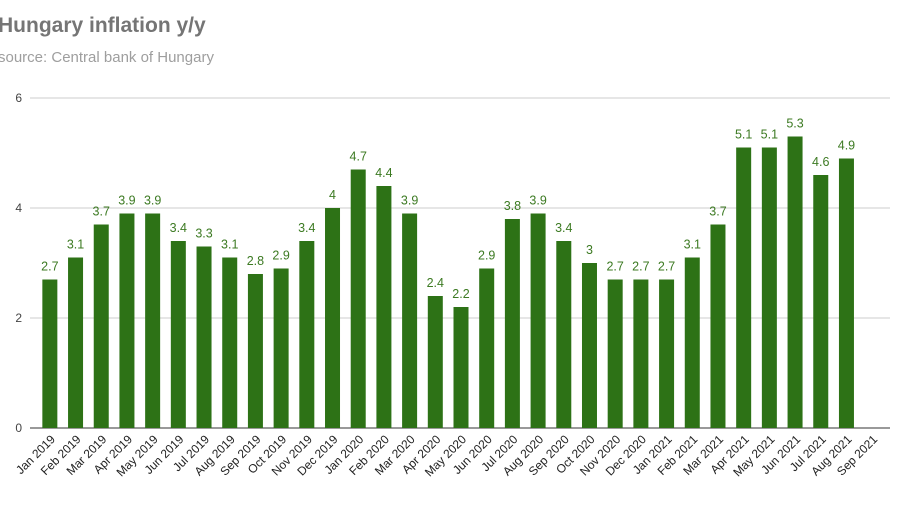  I want to click on data-label: 4, so click(332, 195).